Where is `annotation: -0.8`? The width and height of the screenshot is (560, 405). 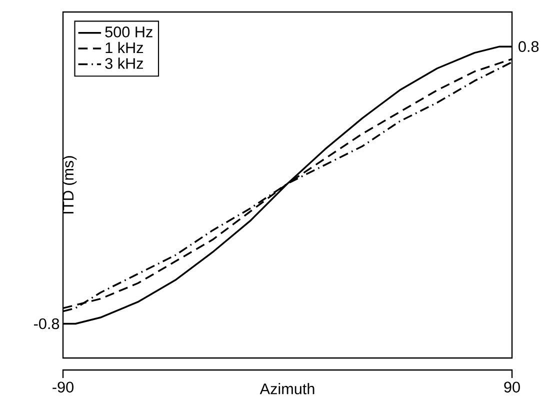 annotation: -0.8 is located at coordinates (47, 324).